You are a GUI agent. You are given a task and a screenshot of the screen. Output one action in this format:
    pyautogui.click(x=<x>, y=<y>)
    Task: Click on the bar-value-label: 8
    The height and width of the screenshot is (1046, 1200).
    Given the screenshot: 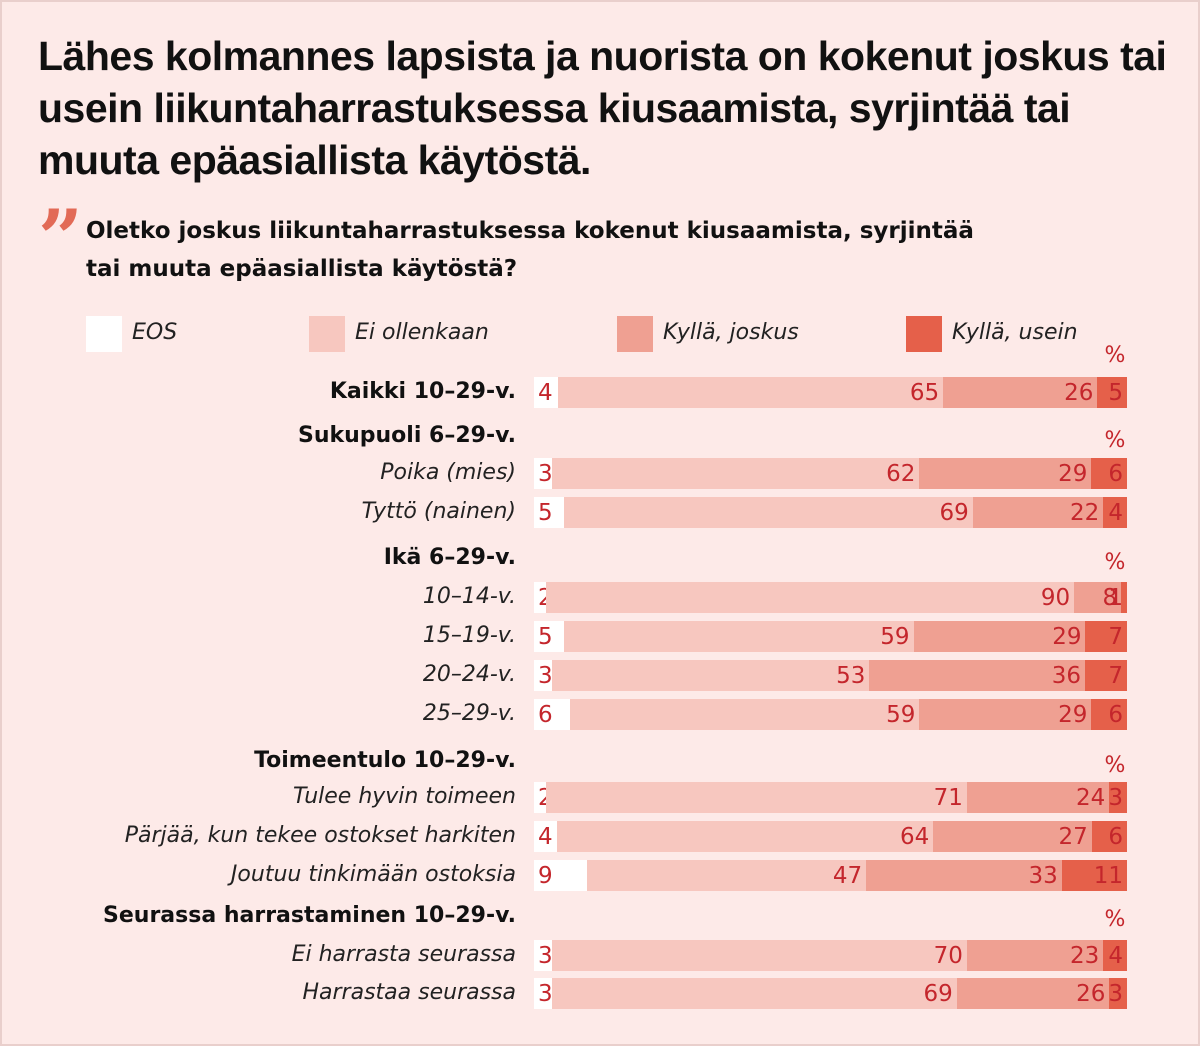 What is the action you would take?
    pyautogui.click(x=1110, y=598)
    